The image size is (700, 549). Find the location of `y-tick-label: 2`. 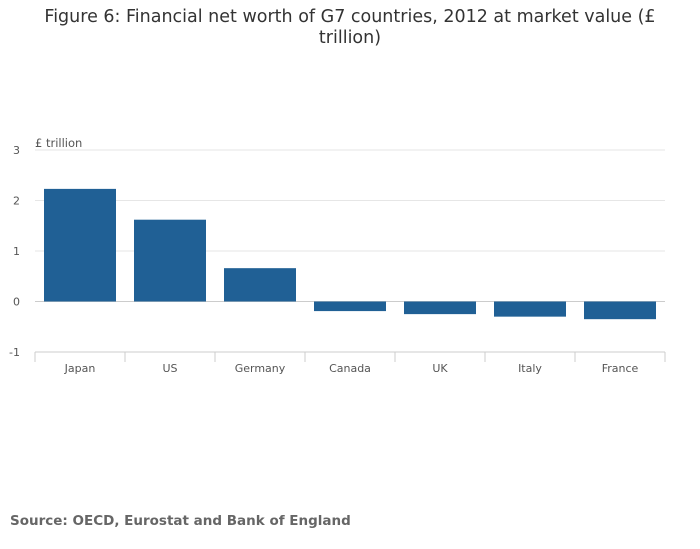

y-tick-label: 2 is located at coordinates (16, 201).